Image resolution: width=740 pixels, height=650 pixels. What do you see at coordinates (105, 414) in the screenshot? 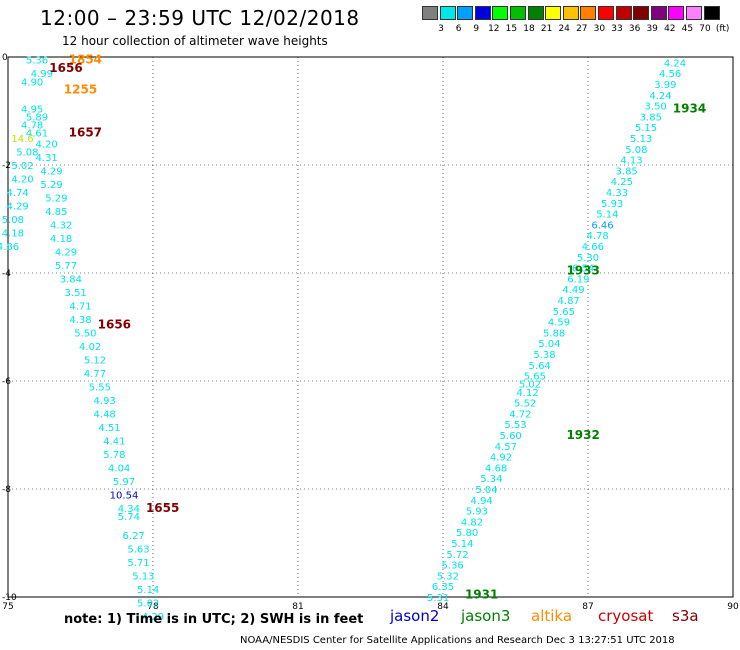
I see `swh-value-label: 4.48` at bounding box center [105, 414].